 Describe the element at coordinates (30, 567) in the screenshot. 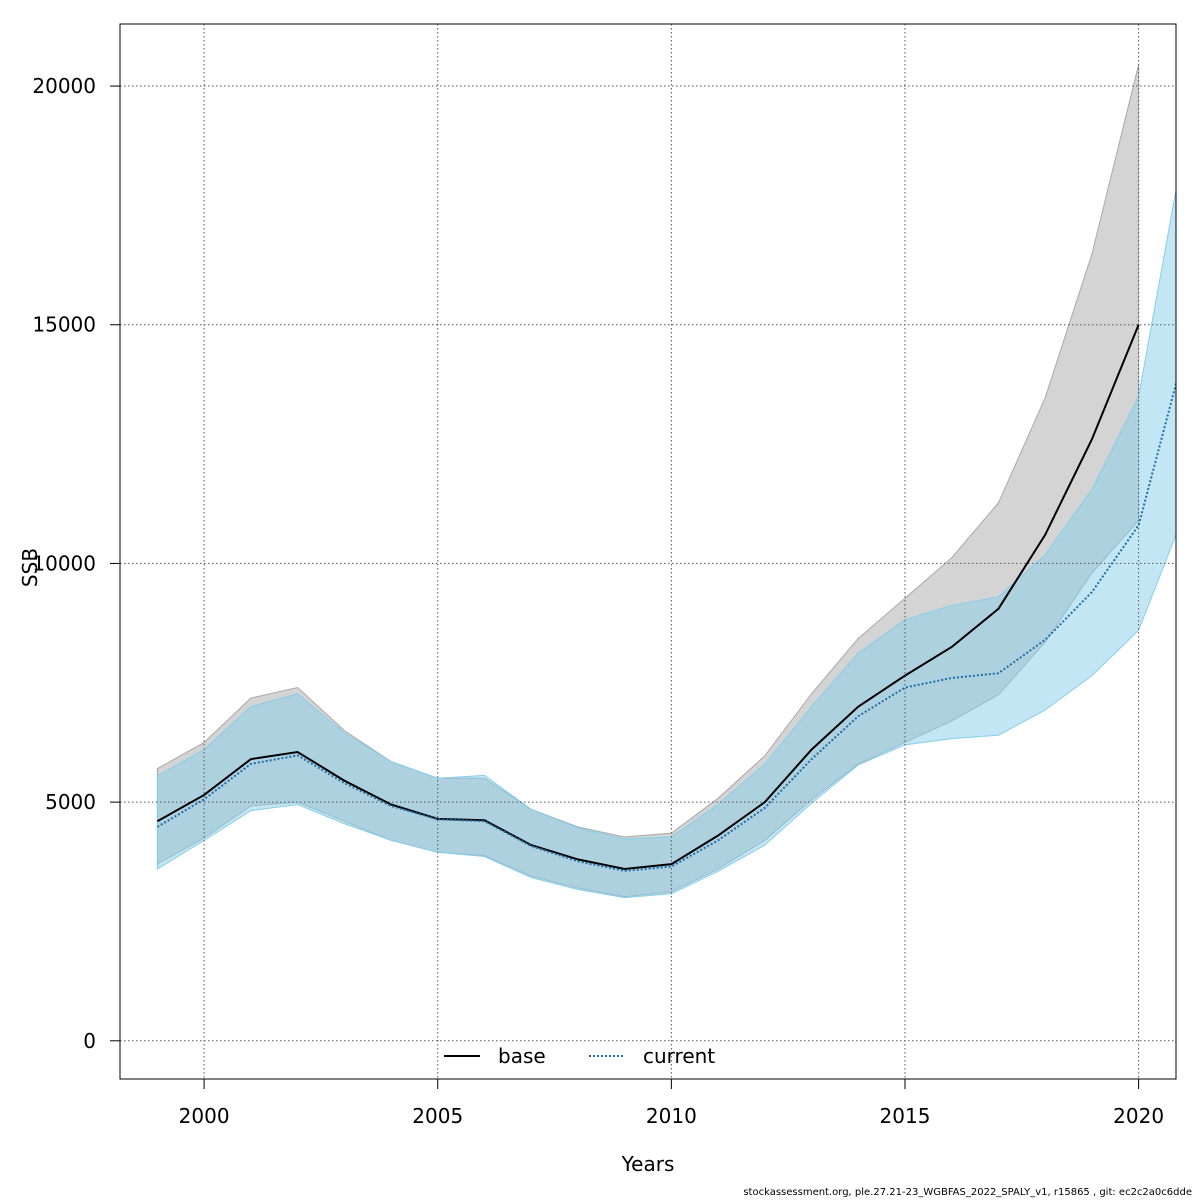

I see `y-axis-title: SSB` at that location.